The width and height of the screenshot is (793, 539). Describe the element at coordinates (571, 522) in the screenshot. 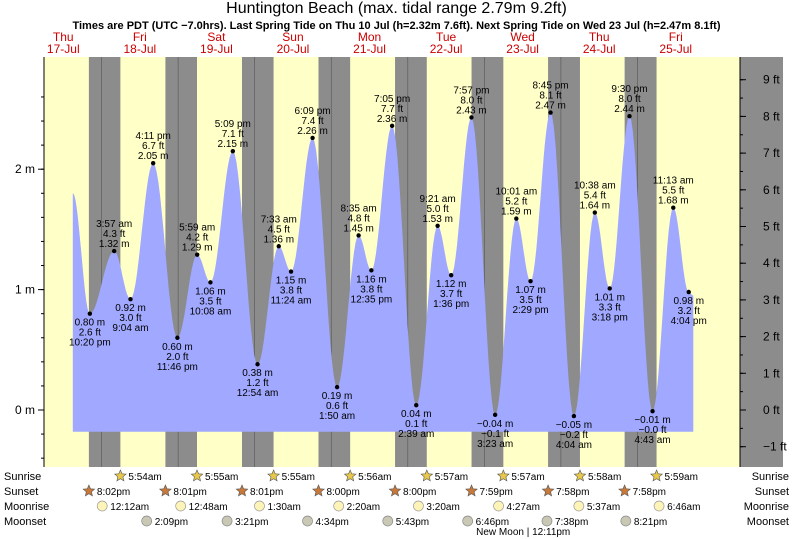

I see `moonset-time: 7:38pm` at that location.